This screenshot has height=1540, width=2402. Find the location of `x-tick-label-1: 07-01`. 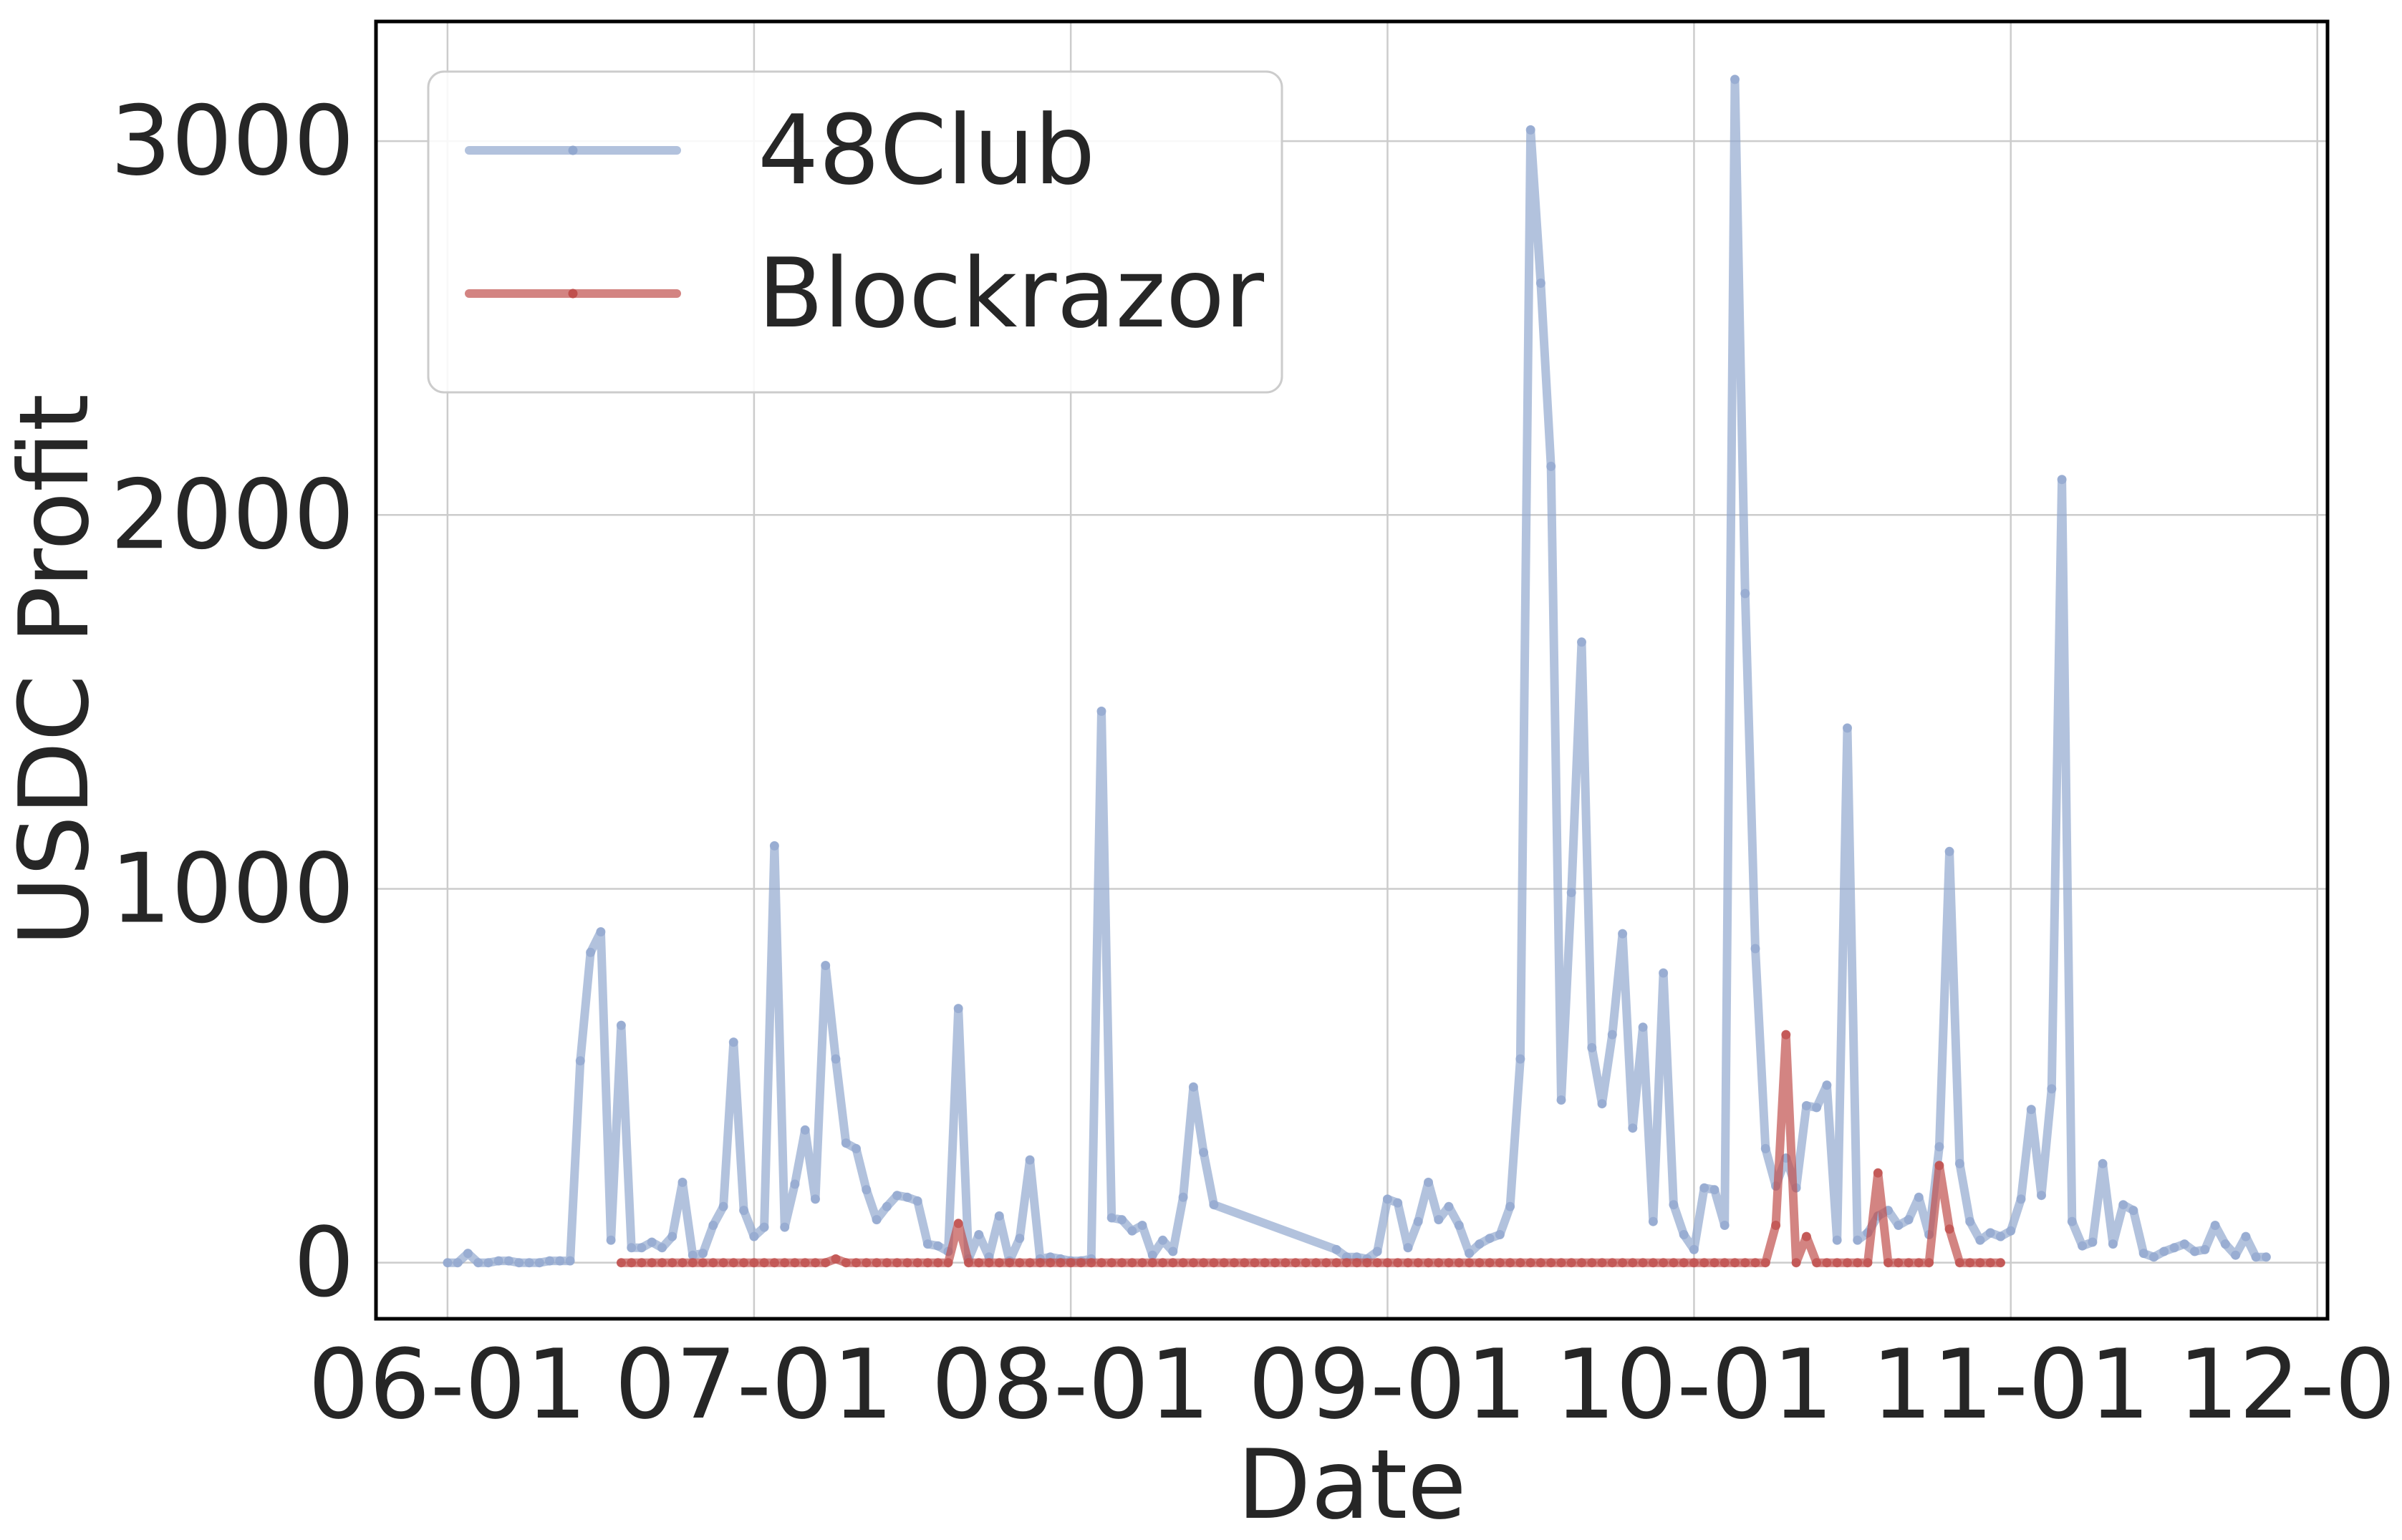

x-tick-label-1: 07-01 is located at coordinates (753, 1385).